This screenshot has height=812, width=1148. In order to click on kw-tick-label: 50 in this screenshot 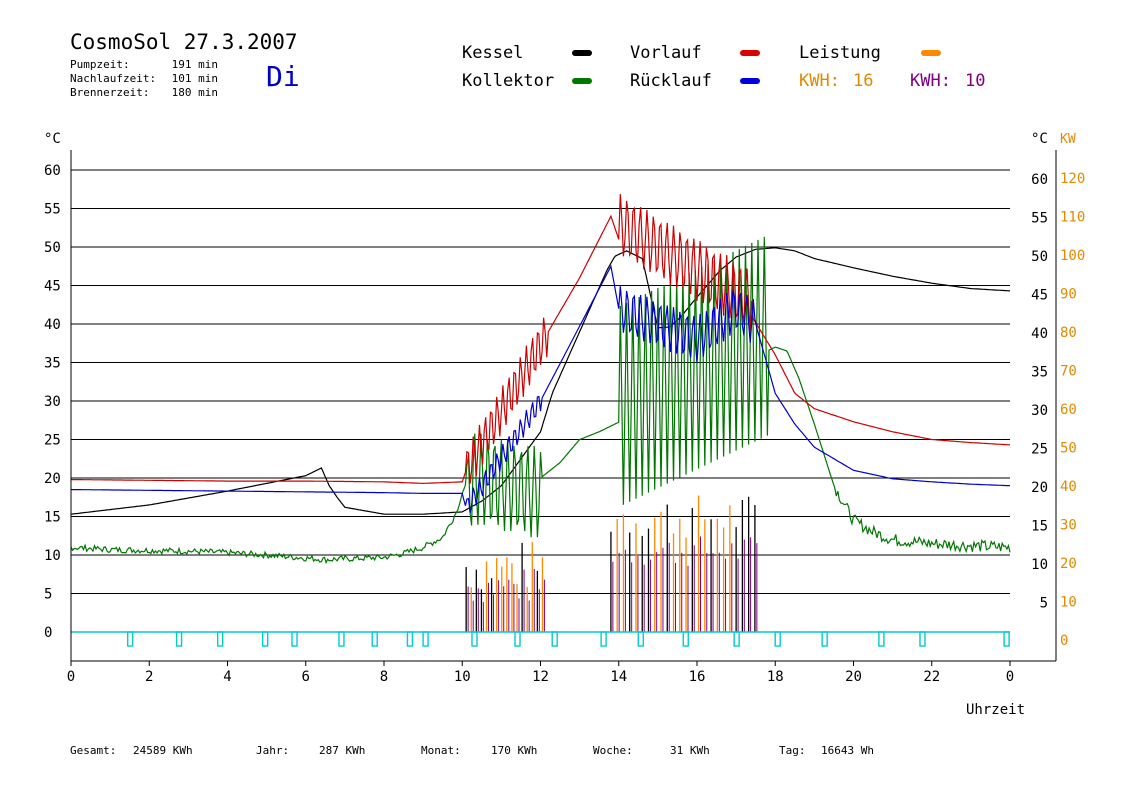, I will do `click(1068, 449)`.